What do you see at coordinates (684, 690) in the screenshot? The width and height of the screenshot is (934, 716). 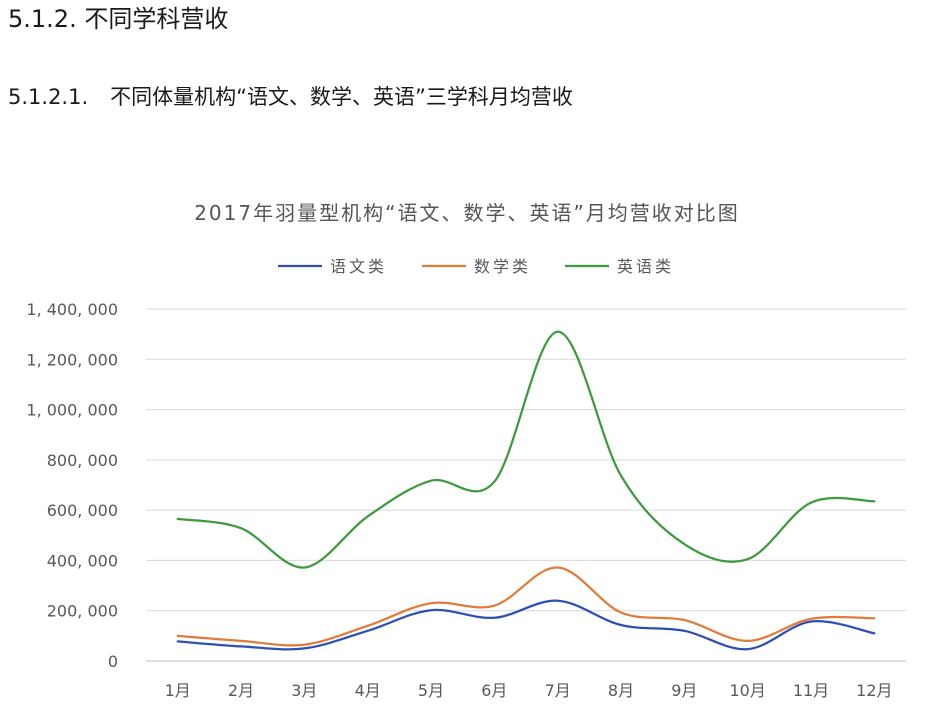 I see `x-tick-label: 9月` at bounding box center [684, 690].